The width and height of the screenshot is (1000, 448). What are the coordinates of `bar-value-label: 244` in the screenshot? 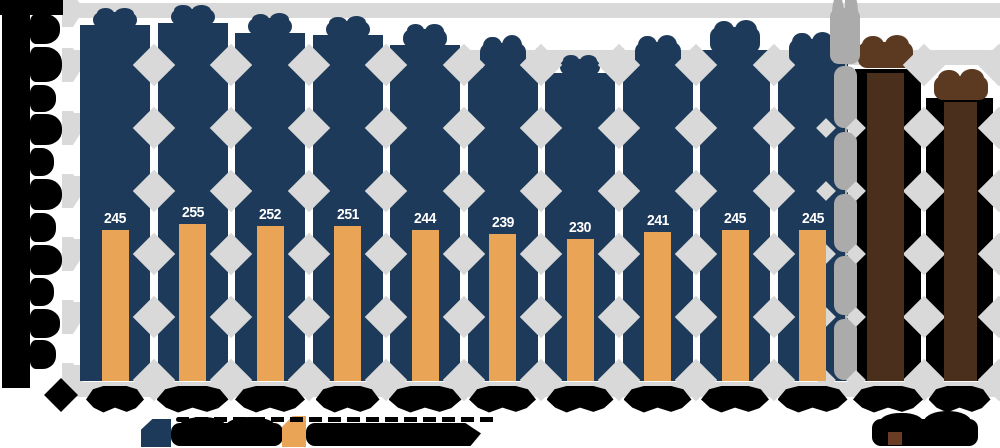 It's located at (425, 219).